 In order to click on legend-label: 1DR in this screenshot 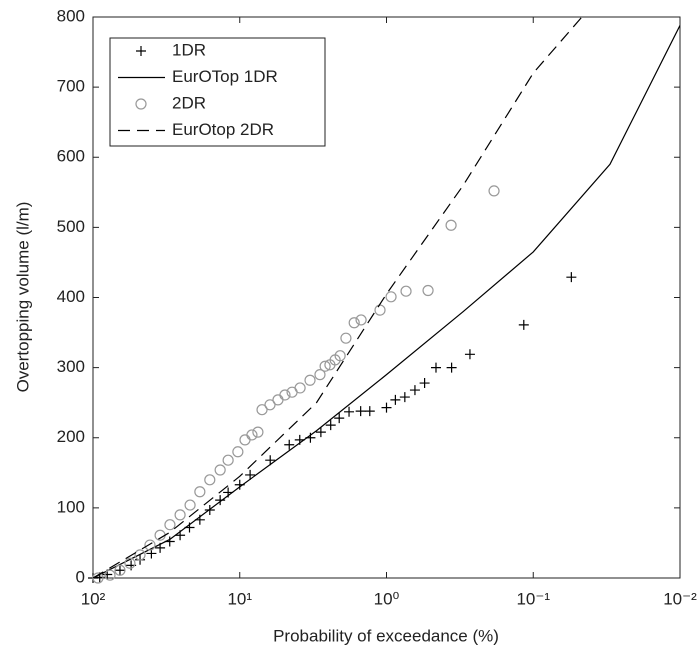, I will do `click(189, 49)`.